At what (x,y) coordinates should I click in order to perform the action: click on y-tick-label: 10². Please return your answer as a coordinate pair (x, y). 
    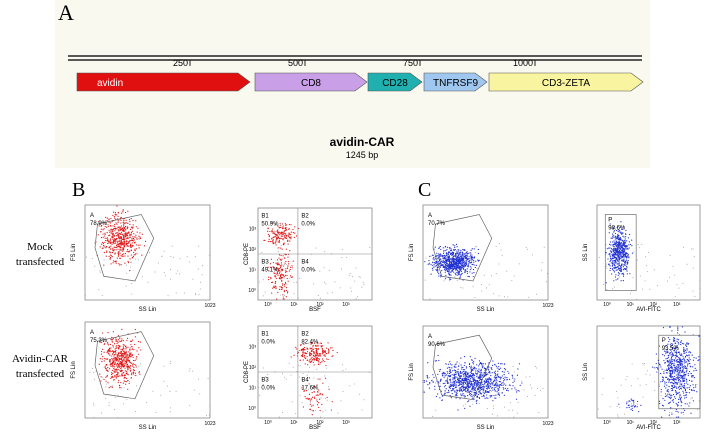
    Looking at the image, I should click on (253, 250).